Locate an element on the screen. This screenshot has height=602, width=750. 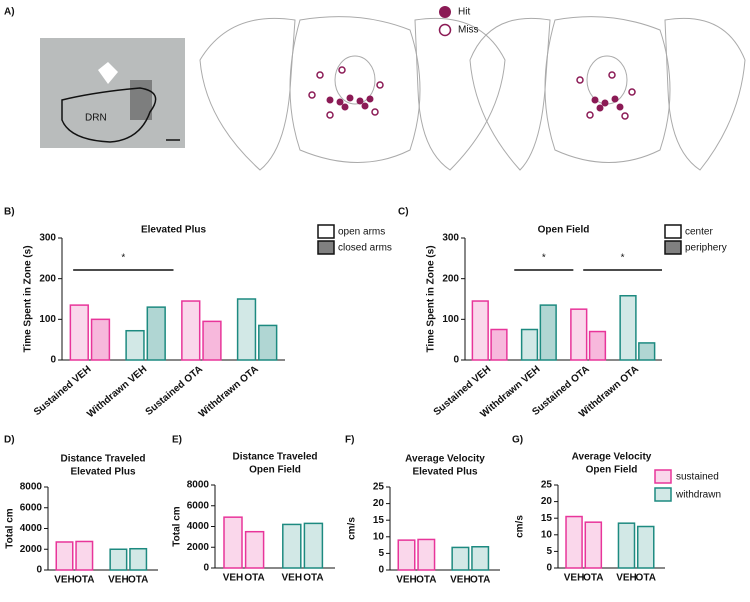
hit-dots is located at coordinates (475, 103).